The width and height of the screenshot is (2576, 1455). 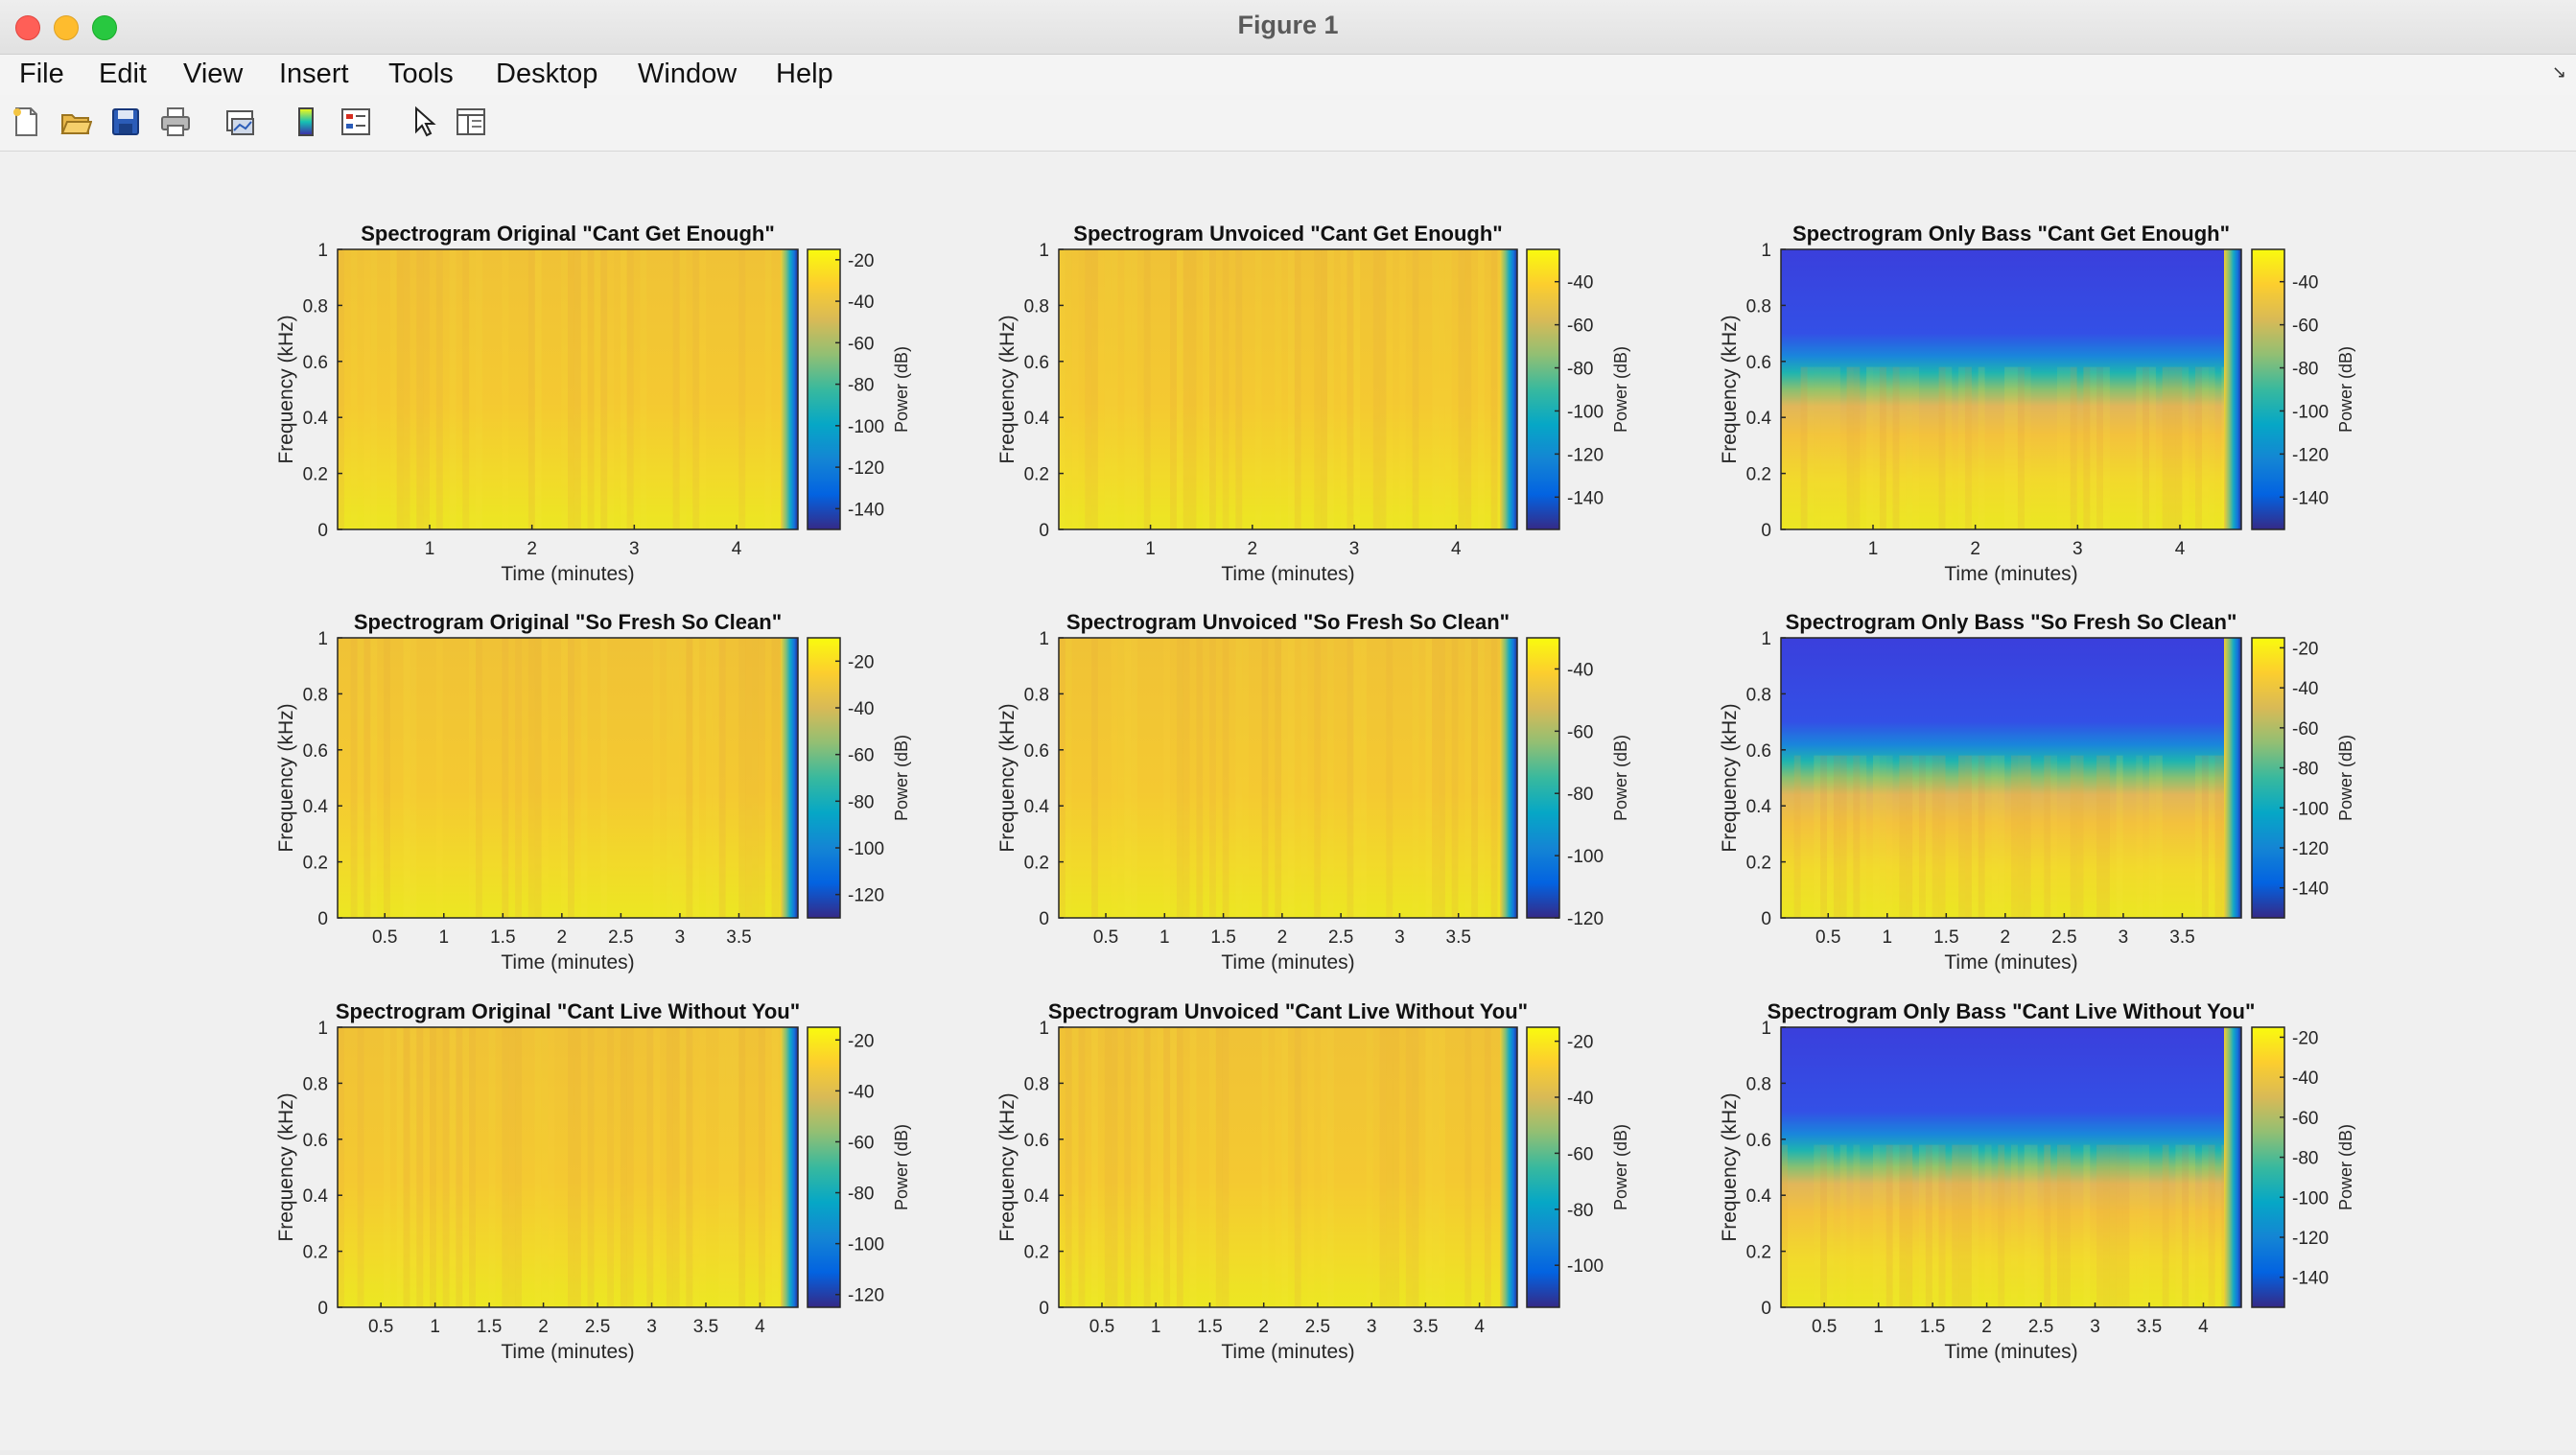 What do you see at coordinates (175, 122) in the screenshot?
I see `print-icon` at bounding box center [175, 122].